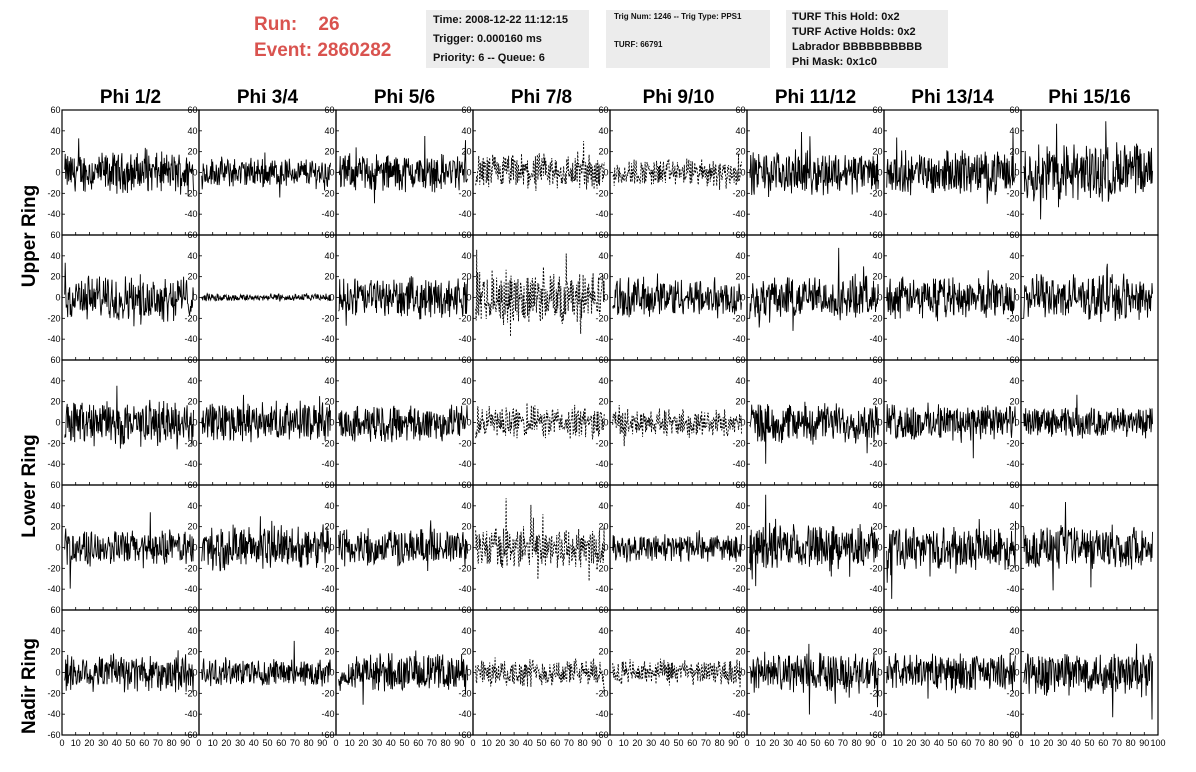 This screenshot has width=1196, height=772. What do you see at coordinates (541, 97) in the screenshot?
I see `column-title-phi-7-8: Phi 7/8` at bounding box center [541, 97].